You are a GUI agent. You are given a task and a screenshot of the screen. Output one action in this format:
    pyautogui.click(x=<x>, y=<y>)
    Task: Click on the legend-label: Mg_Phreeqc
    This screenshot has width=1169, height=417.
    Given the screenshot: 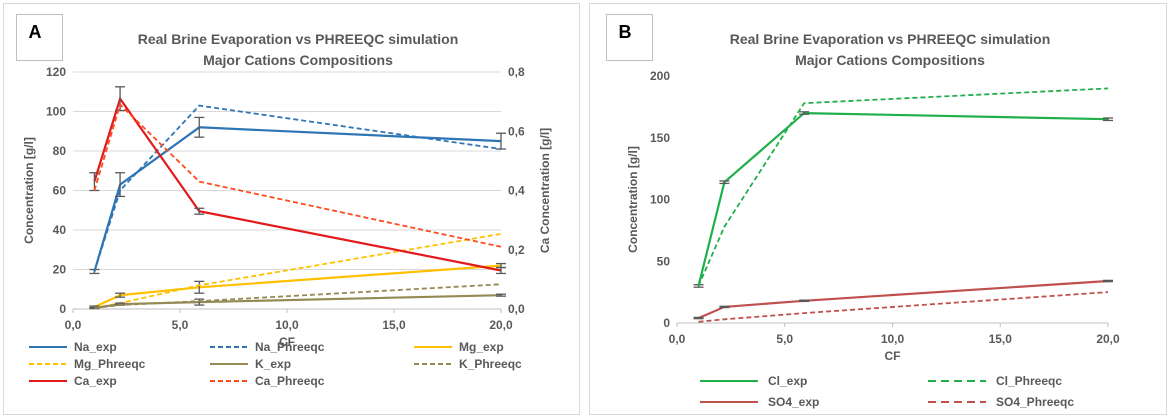 What is the action you would take?
    pyautogui.click(x=110, y=364)
    